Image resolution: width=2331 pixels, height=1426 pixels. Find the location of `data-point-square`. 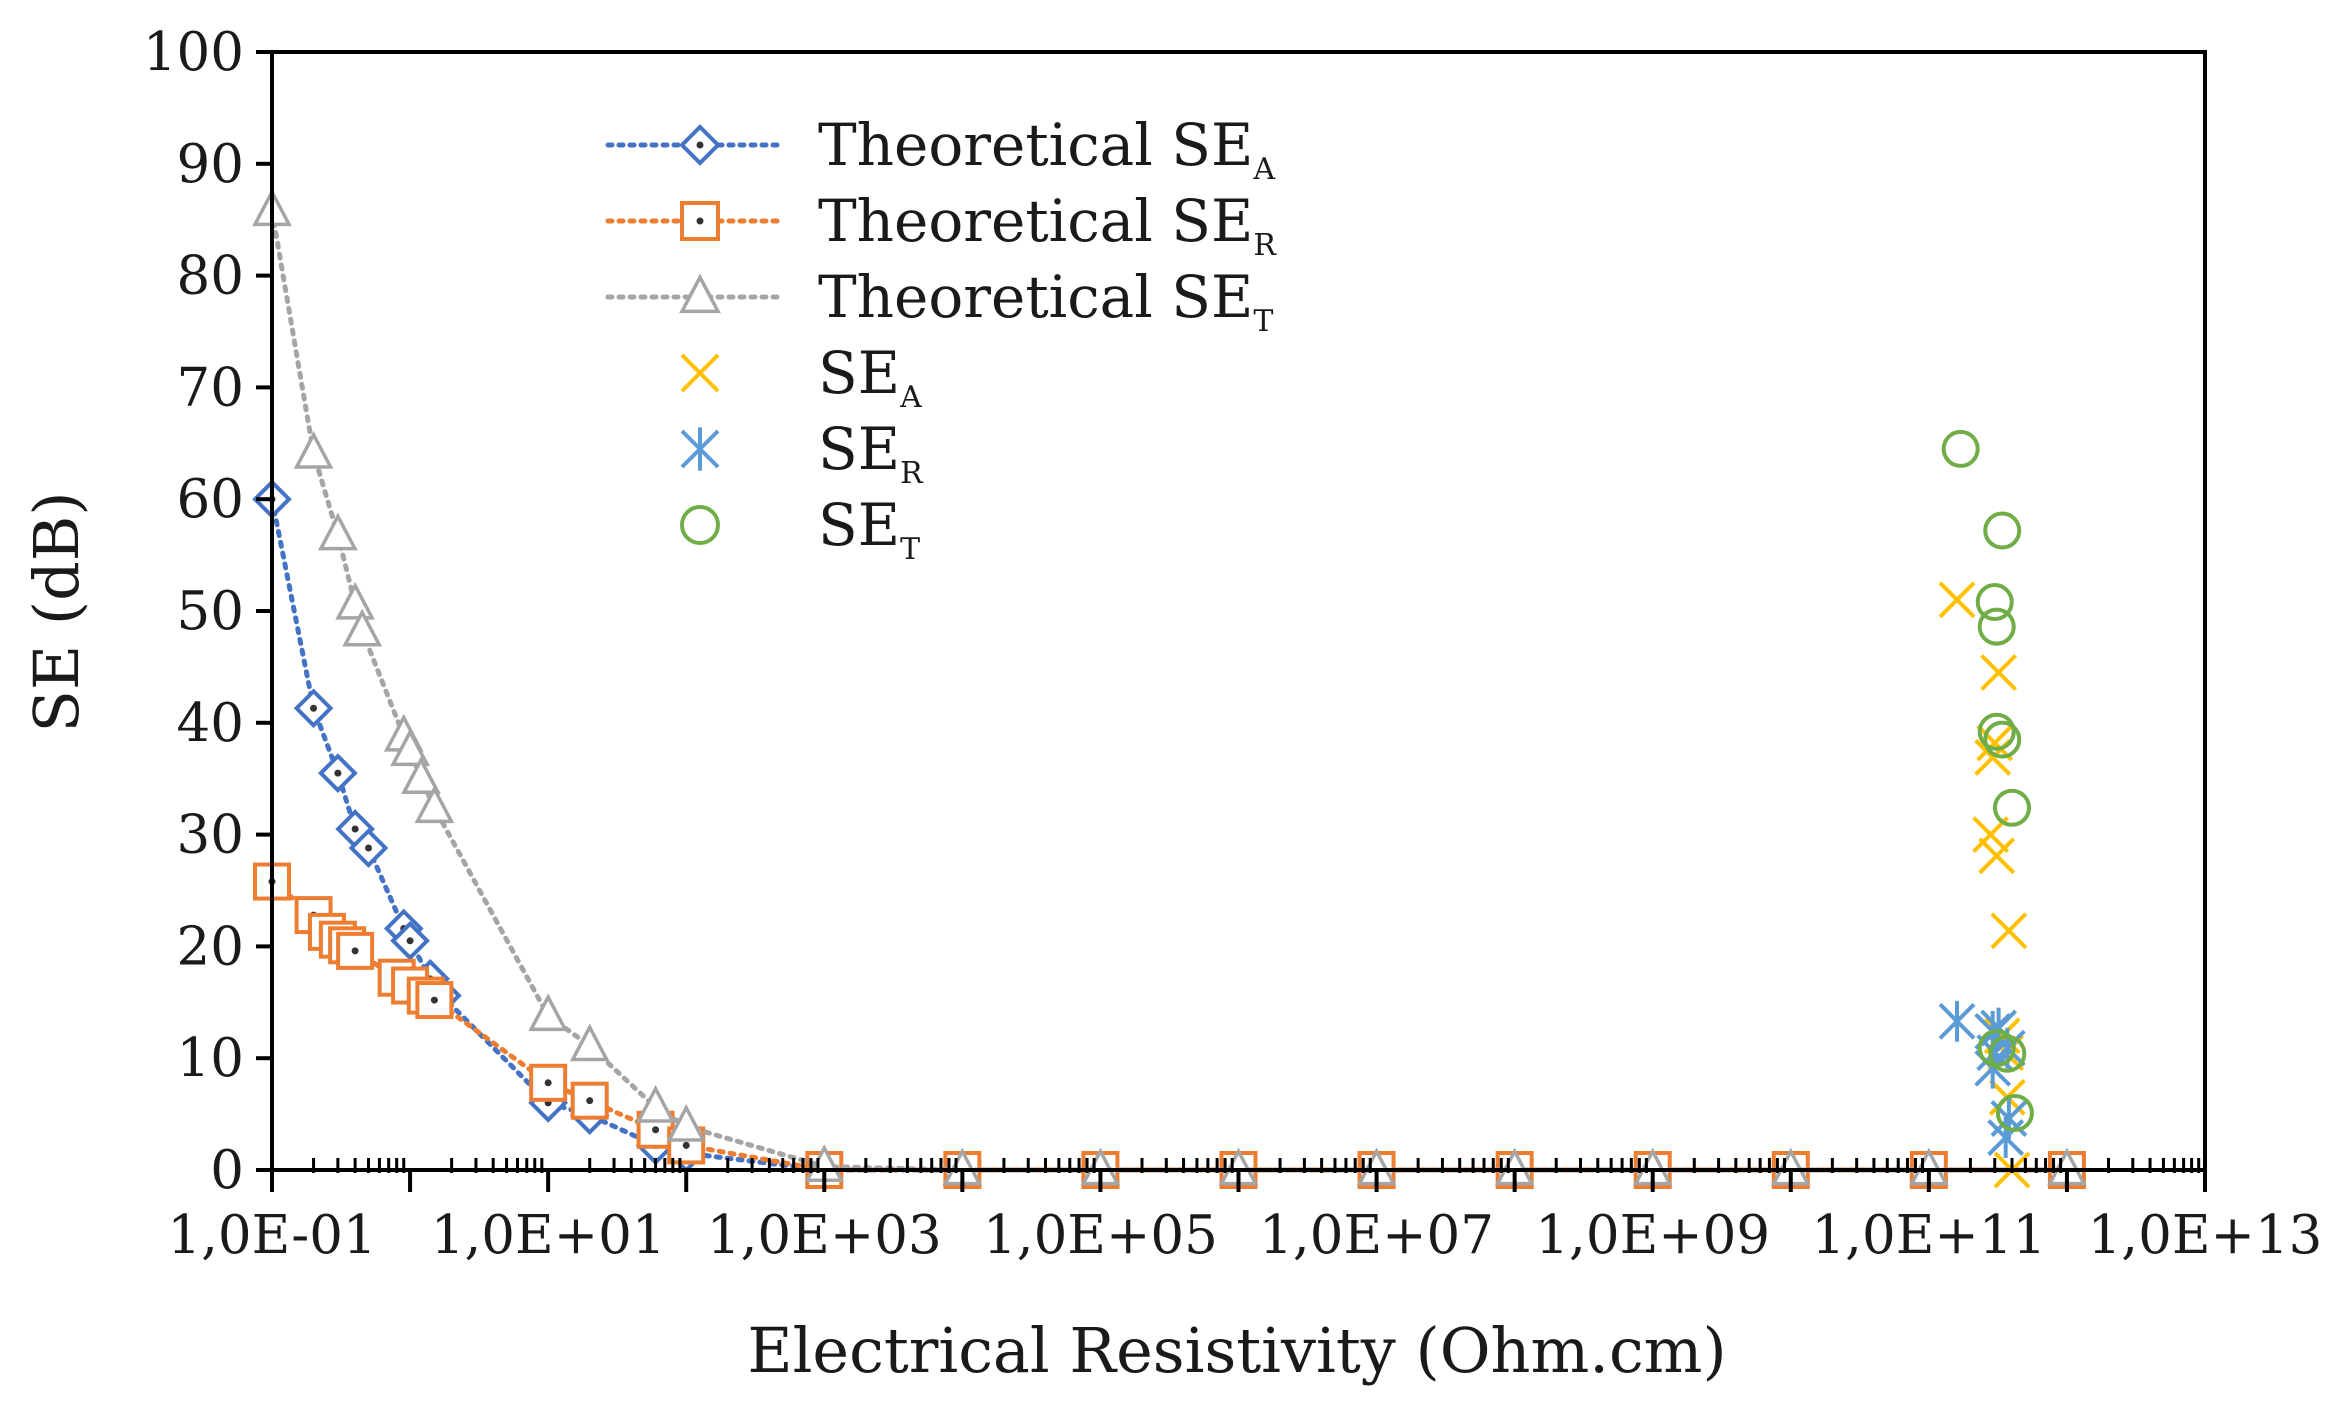

data-point-square is located at coordinates (355, 950).